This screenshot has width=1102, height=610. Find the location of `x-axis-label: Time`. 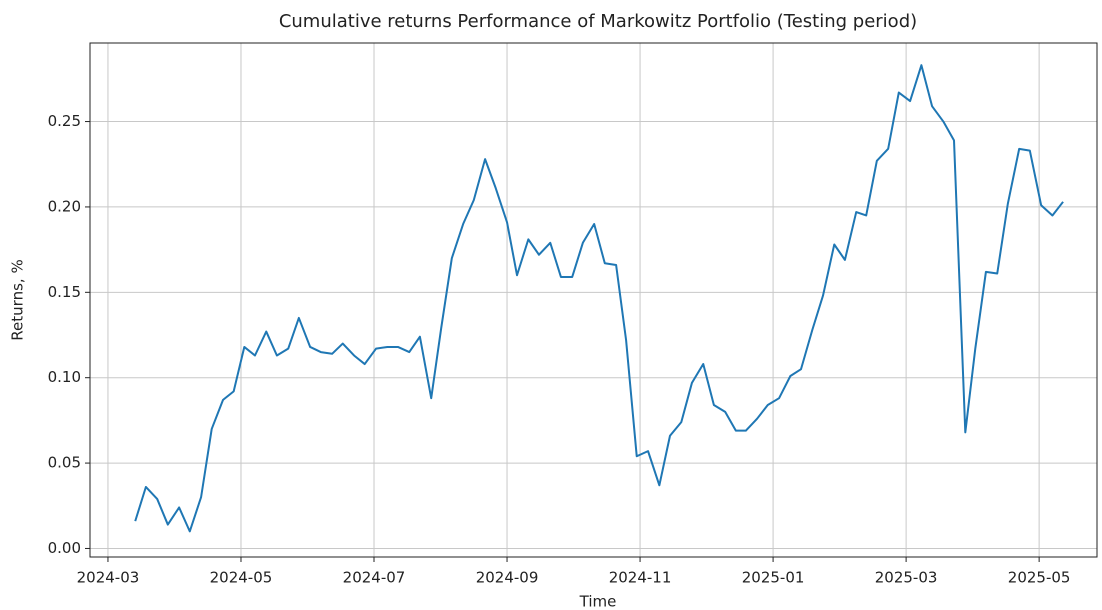

x-axis-label: Time is located at coordinates (598, 601).